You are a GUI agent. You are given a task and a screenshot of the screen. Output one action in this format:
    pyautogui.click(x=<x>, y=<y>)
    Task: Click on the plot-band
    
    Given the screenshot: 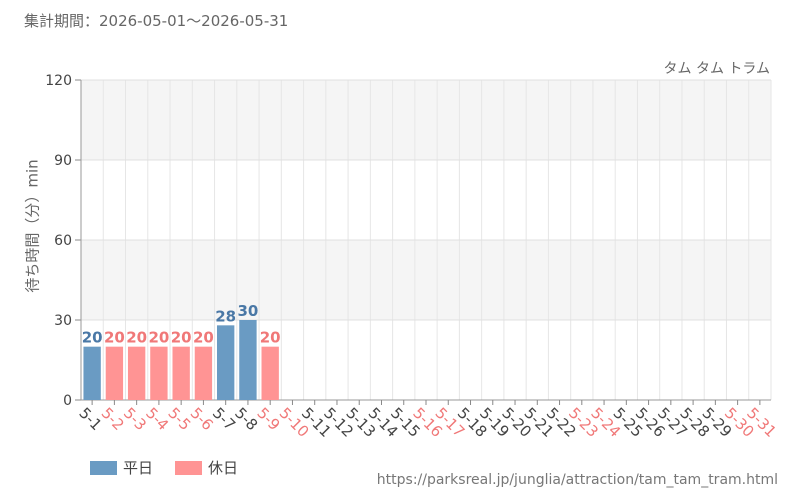 What is the action you would take?
    pyautogui.click(x=426, y=200)
    